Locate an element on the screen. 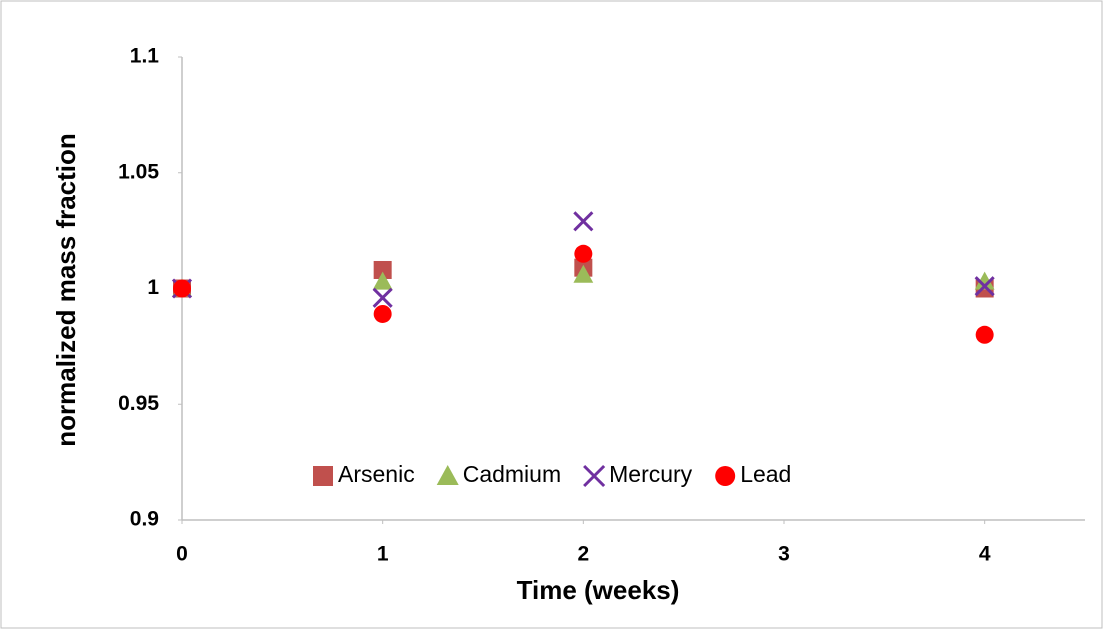 The width and height of the screenshot is (1104, 630). series is located at coordinates (583, 294).